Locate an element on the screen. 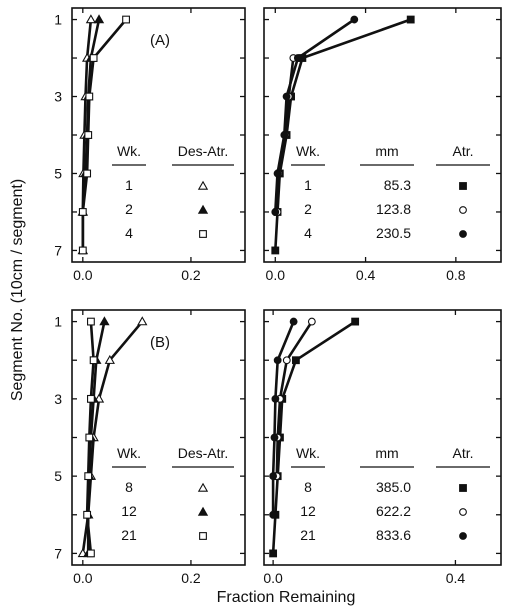 This screenshot has height=609, width=509. legend: Wk. mm Atr.1 85.3 ■2 123.8 ○4 230.5 ● is located at coordinates (390, 192).